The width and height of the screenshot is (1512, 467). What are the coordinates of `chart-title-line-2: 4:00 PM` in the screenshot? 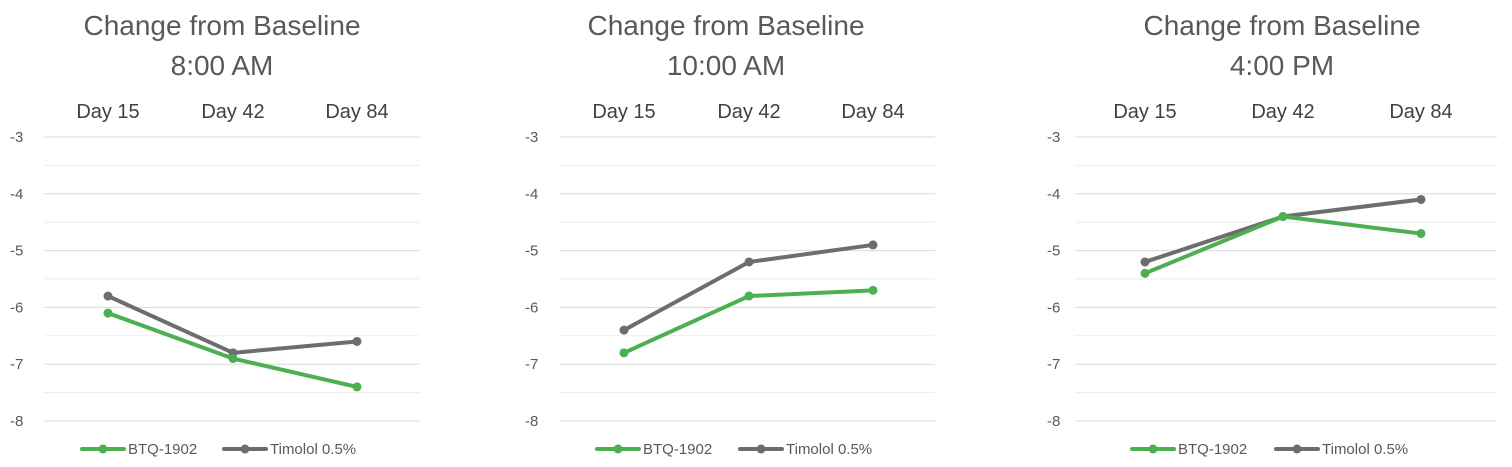 It's located at (1282, 65).